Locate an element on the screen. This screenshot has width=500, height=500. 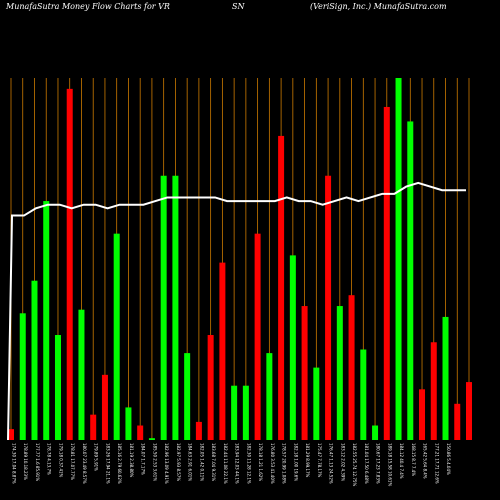
x-tick-label: 185.16 2.79 60.62% is located at coordinates (119, 463).